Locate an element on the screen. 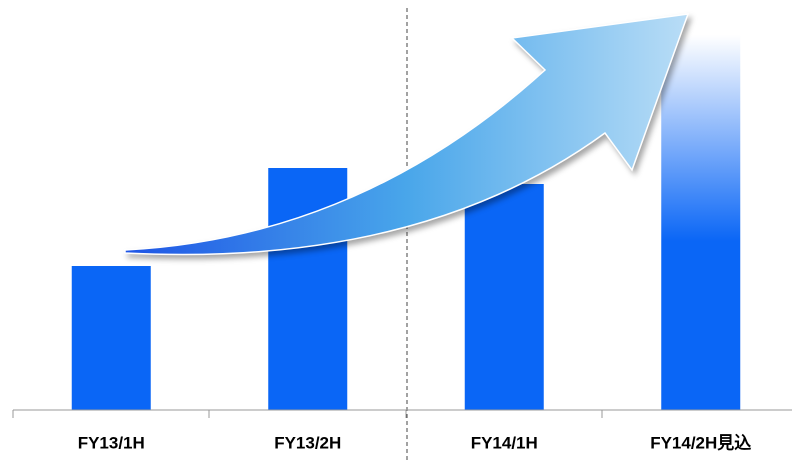 The height and width of the screenshot is (461, 792). x-axis is located at coordinates (402, 413).